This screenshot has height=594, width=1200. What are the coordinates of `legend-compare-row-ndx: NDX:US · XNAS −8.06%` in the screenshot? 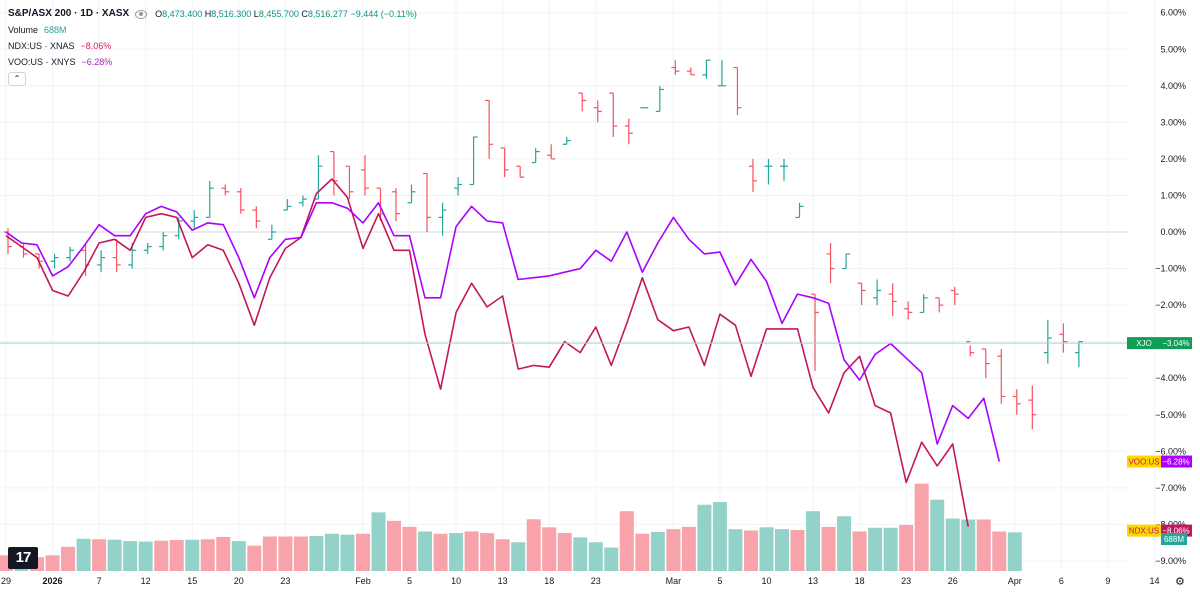 It's located at (212, 46).